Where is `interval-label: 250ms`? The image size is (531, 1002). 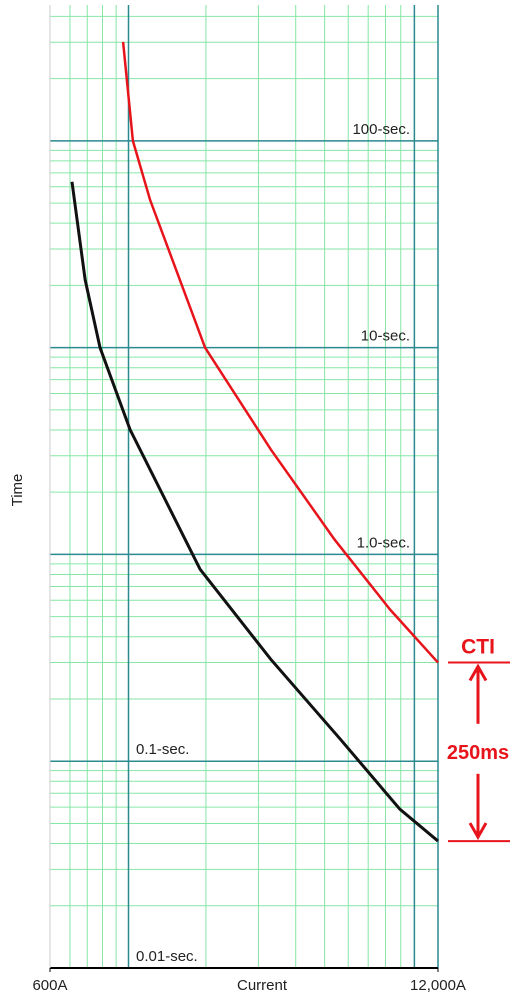
interval-label: 250ms is located at coordinates (478, 753).